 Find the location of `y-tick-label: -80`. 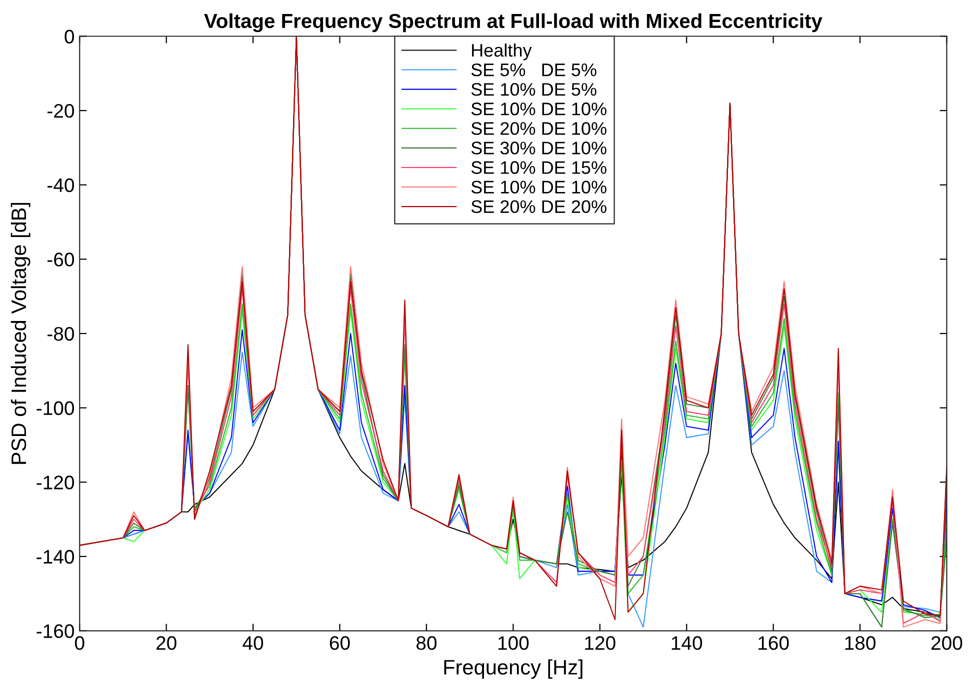

y-tick-label: -80 is located at coordinates (61, 333).